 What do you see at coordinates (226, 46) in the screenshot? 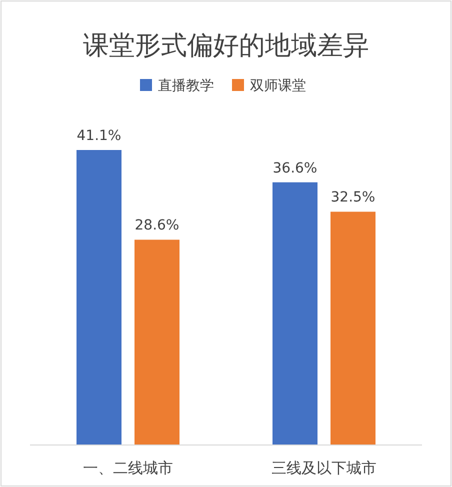
I see `chart-title: 课堂形式偏好的地域差异` at bounding box center [226, 46].